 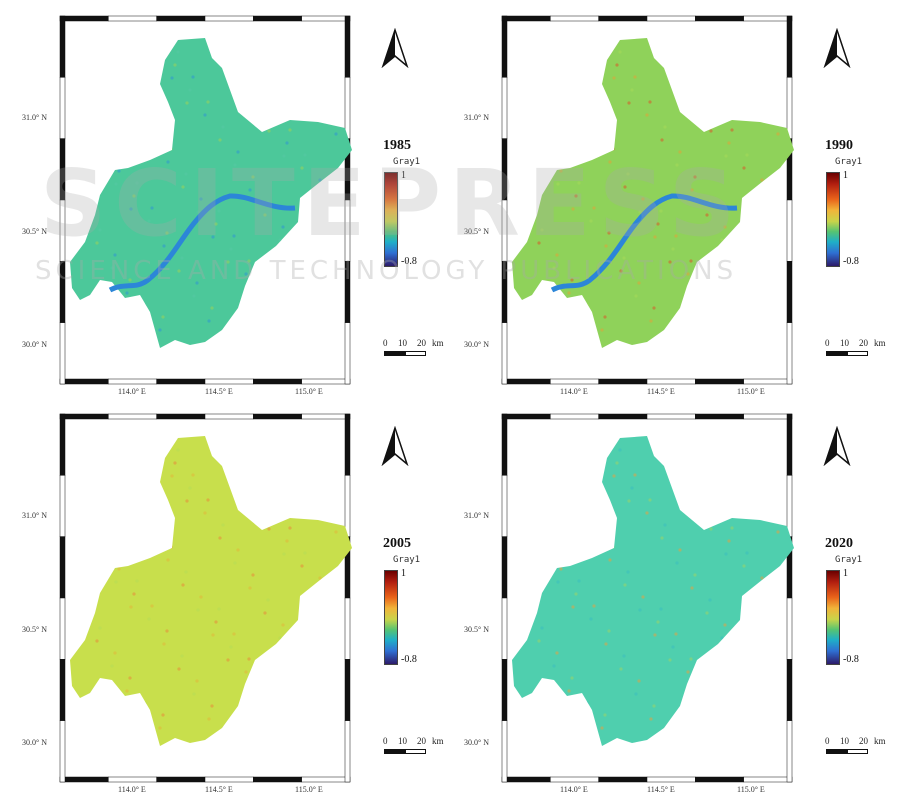 I want to click on legend-min-label: -0.8, so click(x=409, y=659).